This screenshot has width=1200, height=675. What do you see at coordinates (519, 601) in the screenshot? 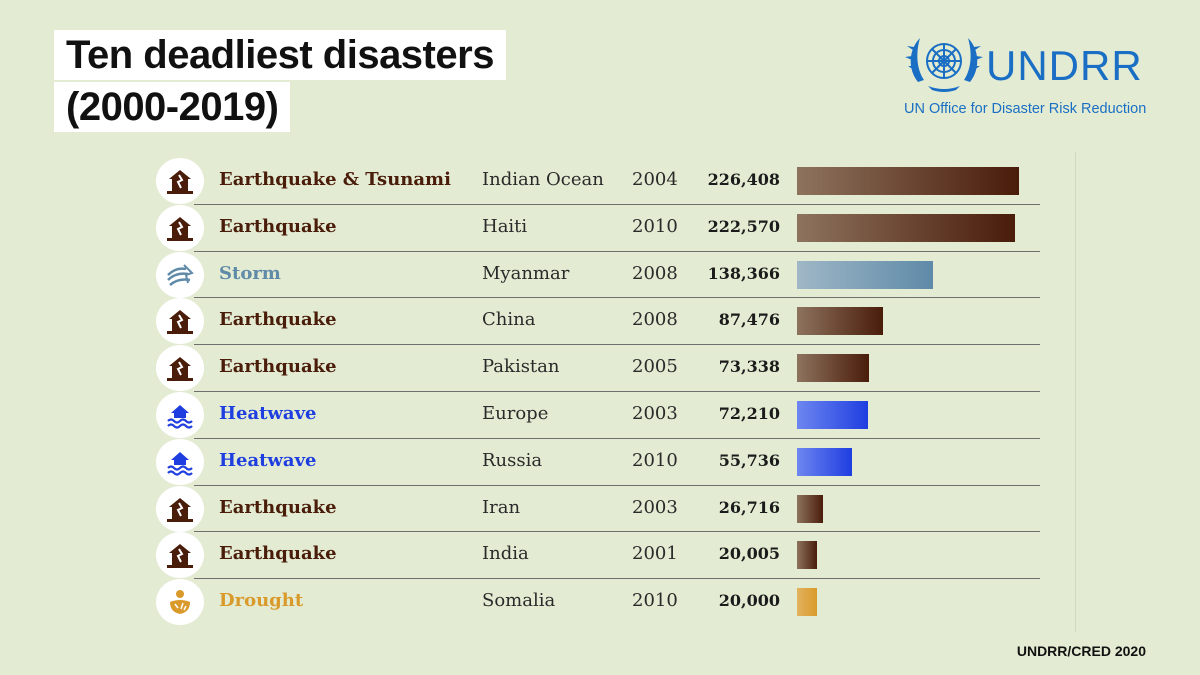
I see `region-label: Somalia` at bounding box center [519, 601].